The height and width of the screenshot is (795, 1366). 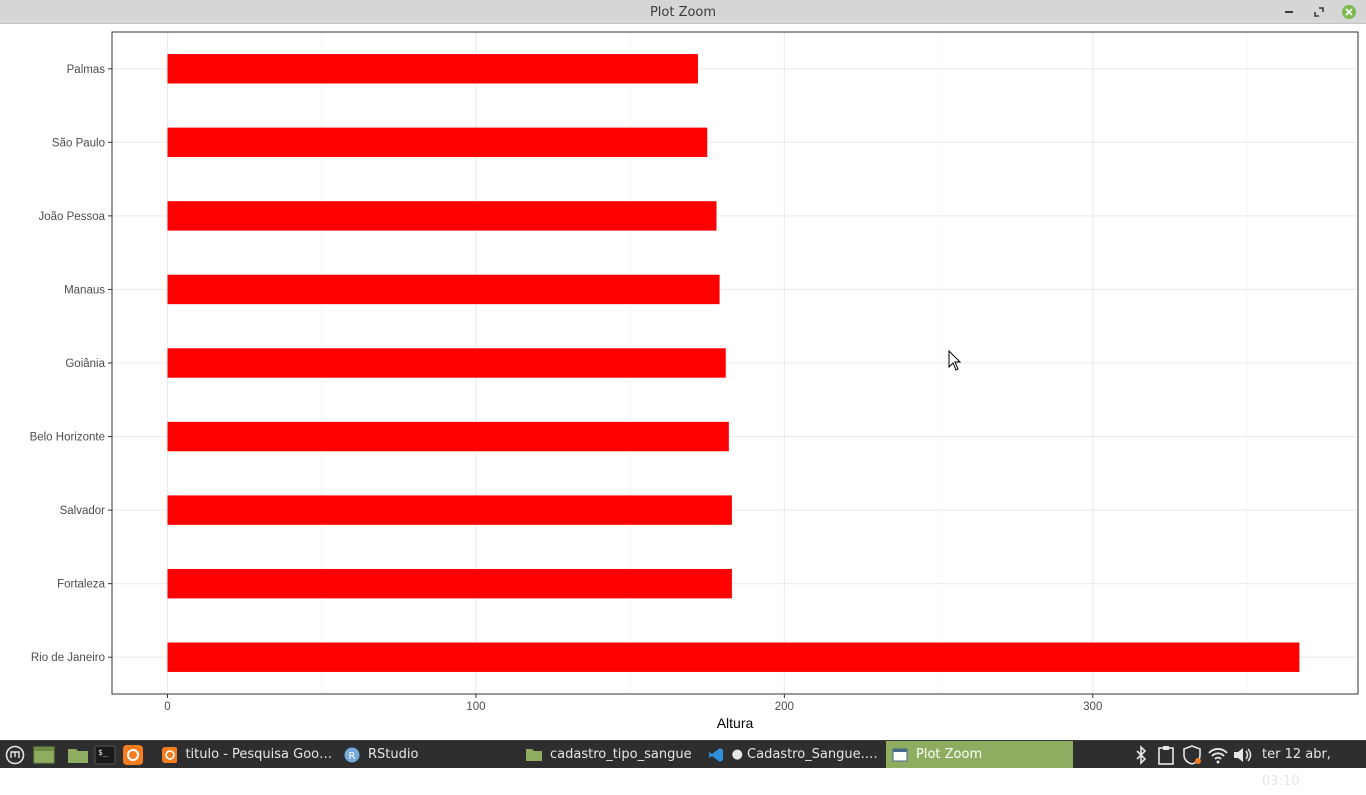 I want to click on x-tick-label: 100, so click(x=475, y=707).